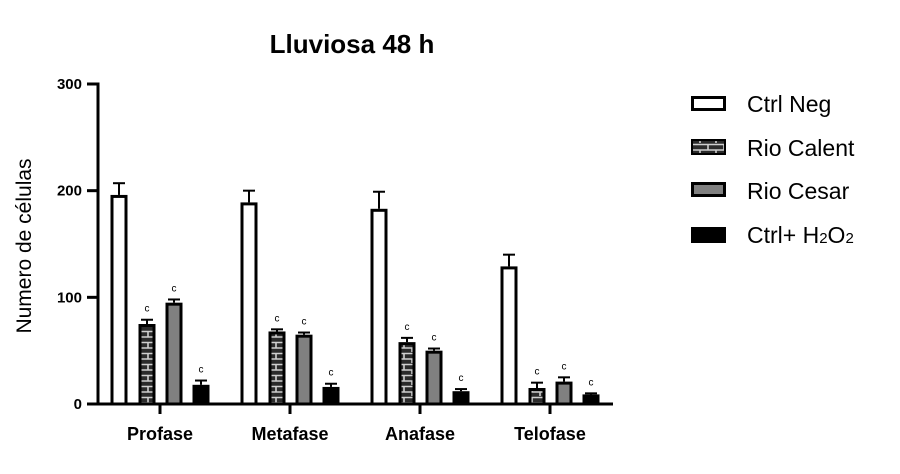 The image size is (900, 474). I want to click on y-tick-label: 300, so click(69, 84).